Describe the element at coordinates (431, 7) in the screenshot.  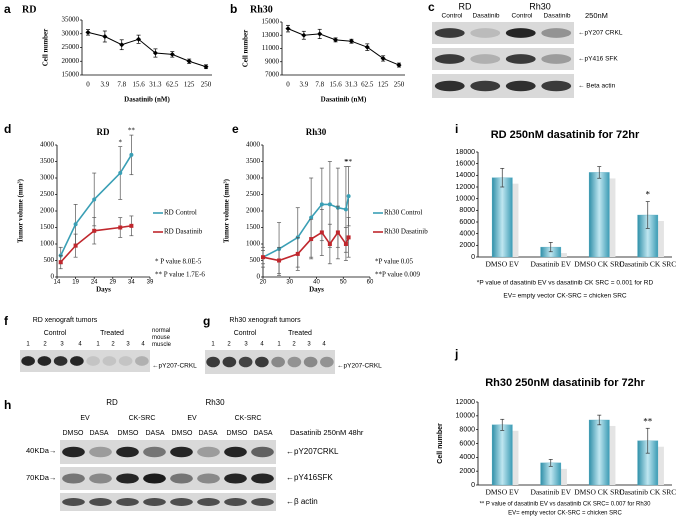
I see `panel-letter: c` at that location.